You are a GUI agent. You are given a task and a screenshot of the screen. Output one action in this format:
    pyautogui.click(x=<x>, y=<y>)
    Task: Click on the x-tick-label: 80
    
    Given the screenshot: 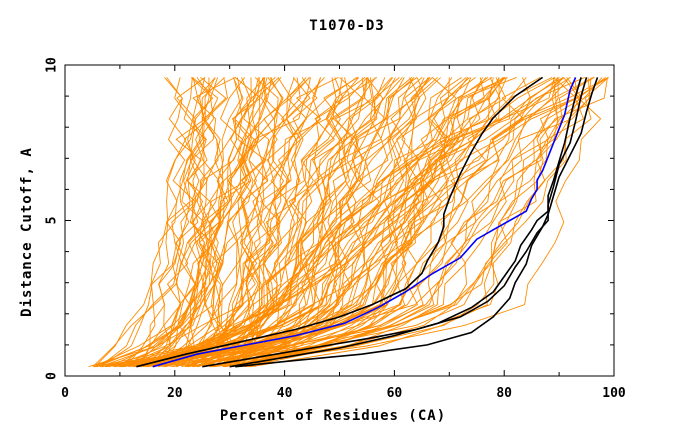 What is the action you would take?
    pyautogui.click(x=504, y=393)
    